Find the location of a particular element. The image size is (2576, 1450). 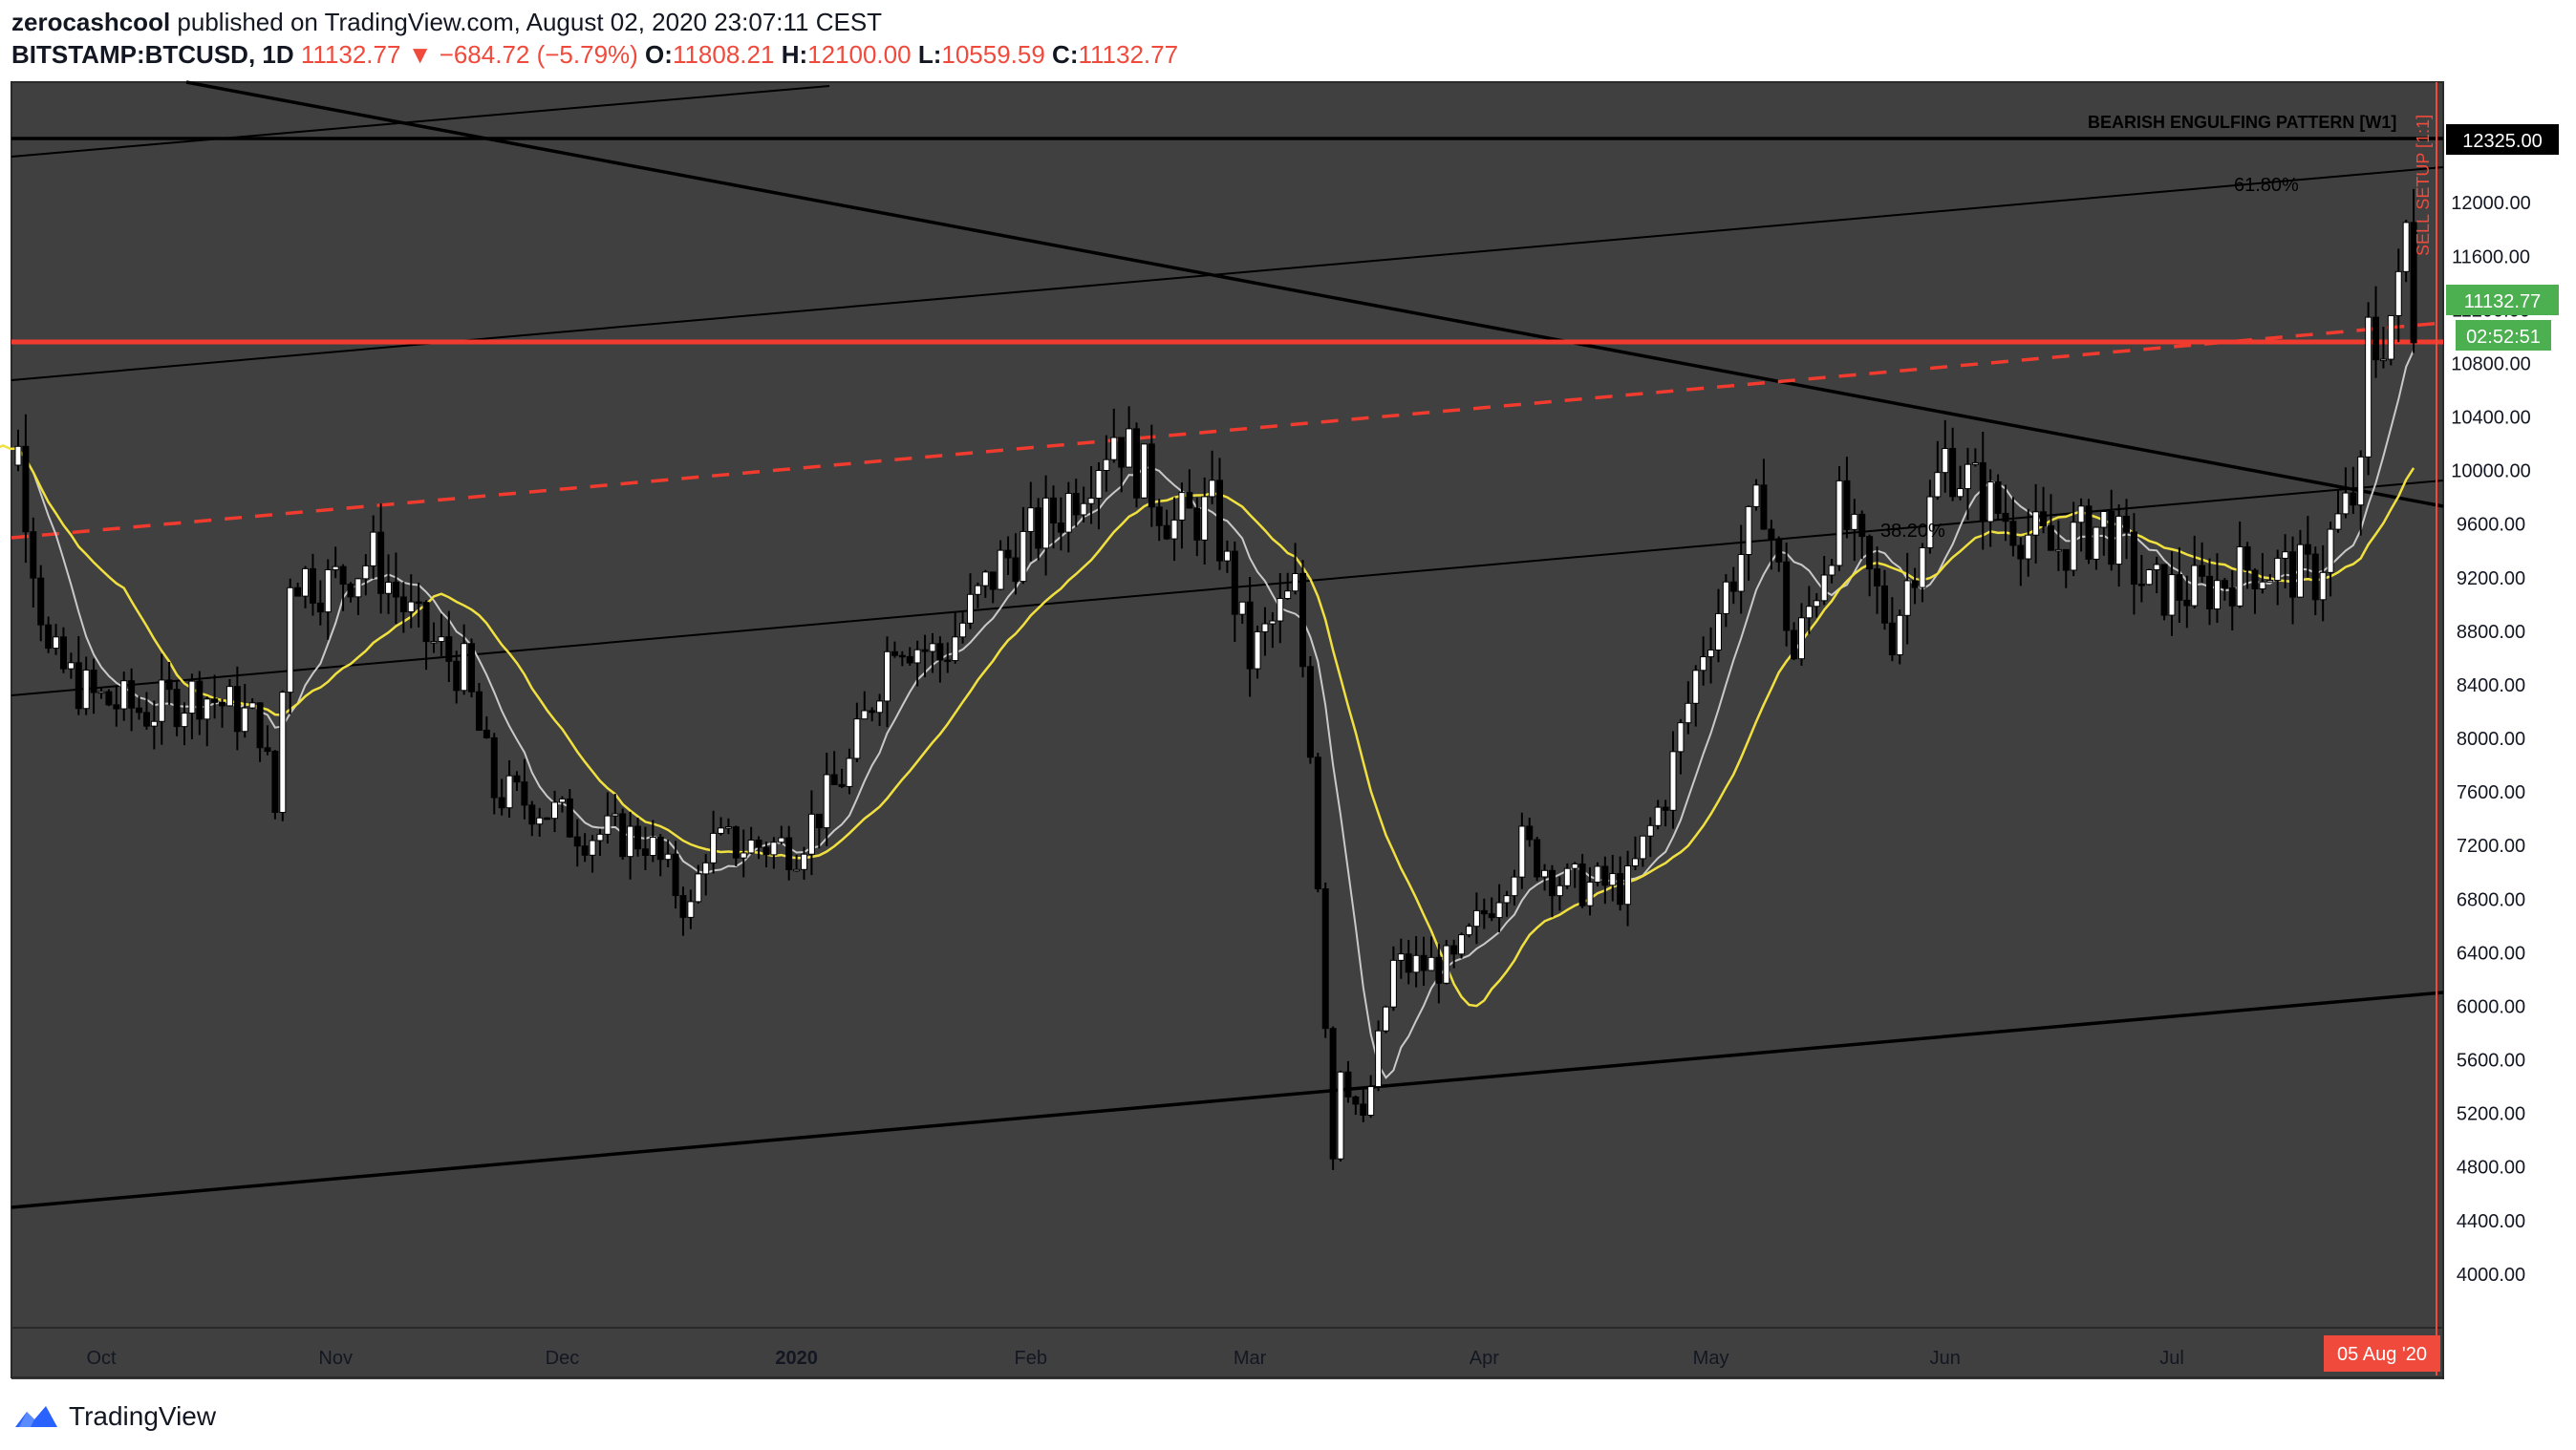

price-tag: 11132.77 is located at coordinates (2502, 300).